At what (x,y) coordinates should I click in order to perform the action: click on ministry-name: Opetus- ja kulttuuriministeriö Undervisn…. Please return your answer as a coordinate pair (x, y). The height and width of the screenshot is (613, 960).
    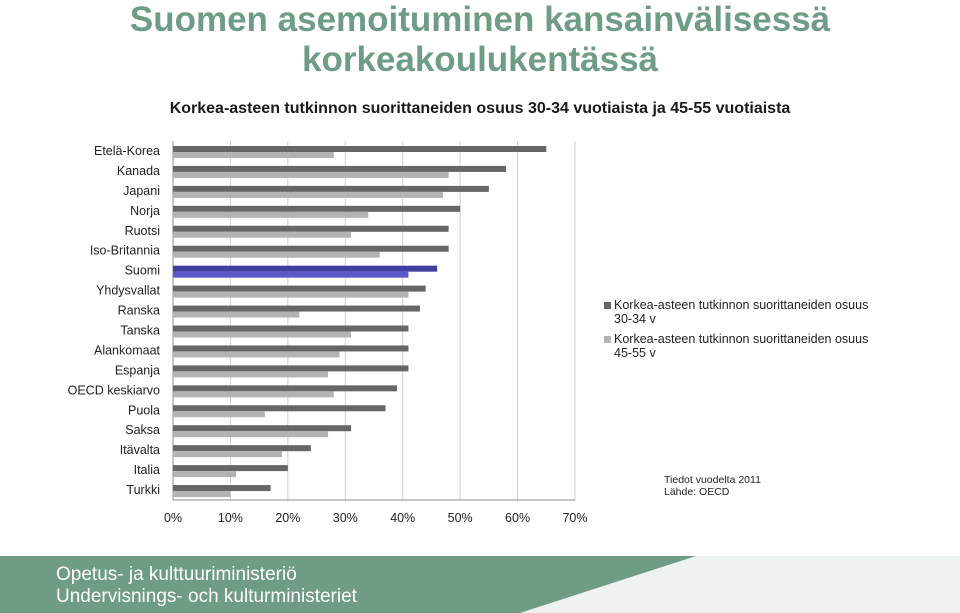
    Looking at the image, I should click on (206, 586).